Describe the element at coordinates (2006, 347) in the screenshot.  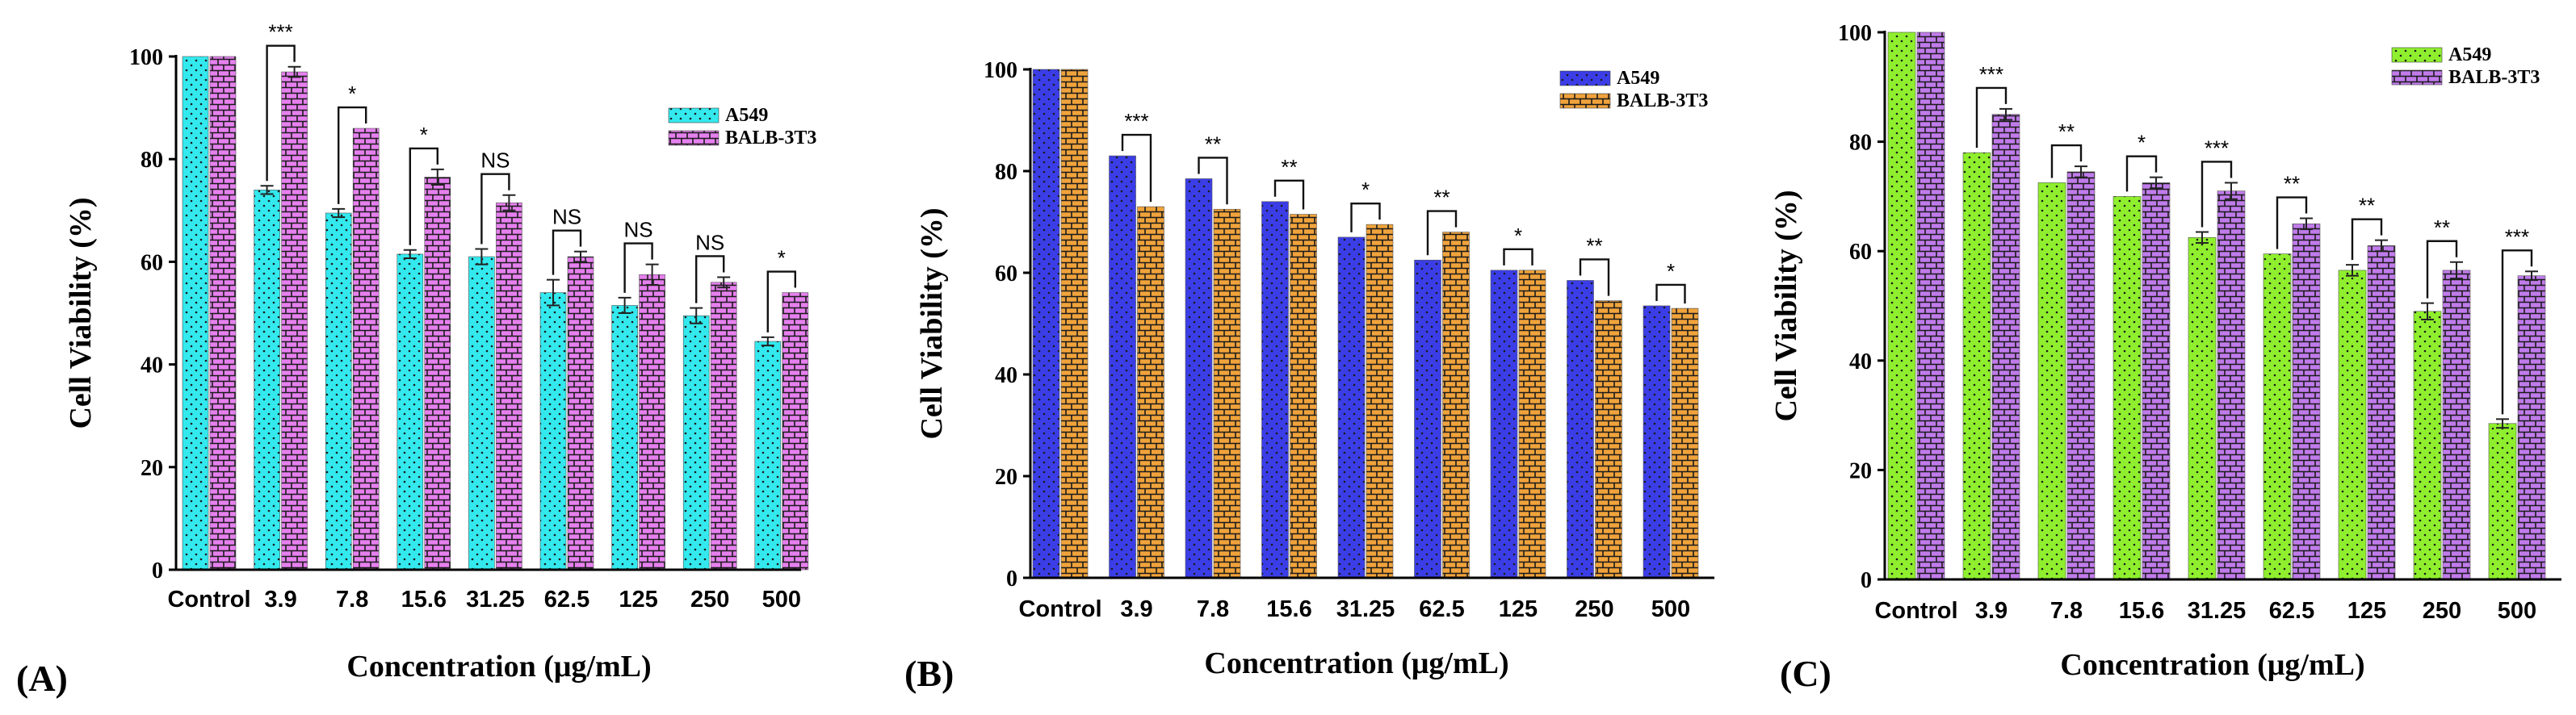
I see `bar-pattern-balb-3t3-3.9` at that location.